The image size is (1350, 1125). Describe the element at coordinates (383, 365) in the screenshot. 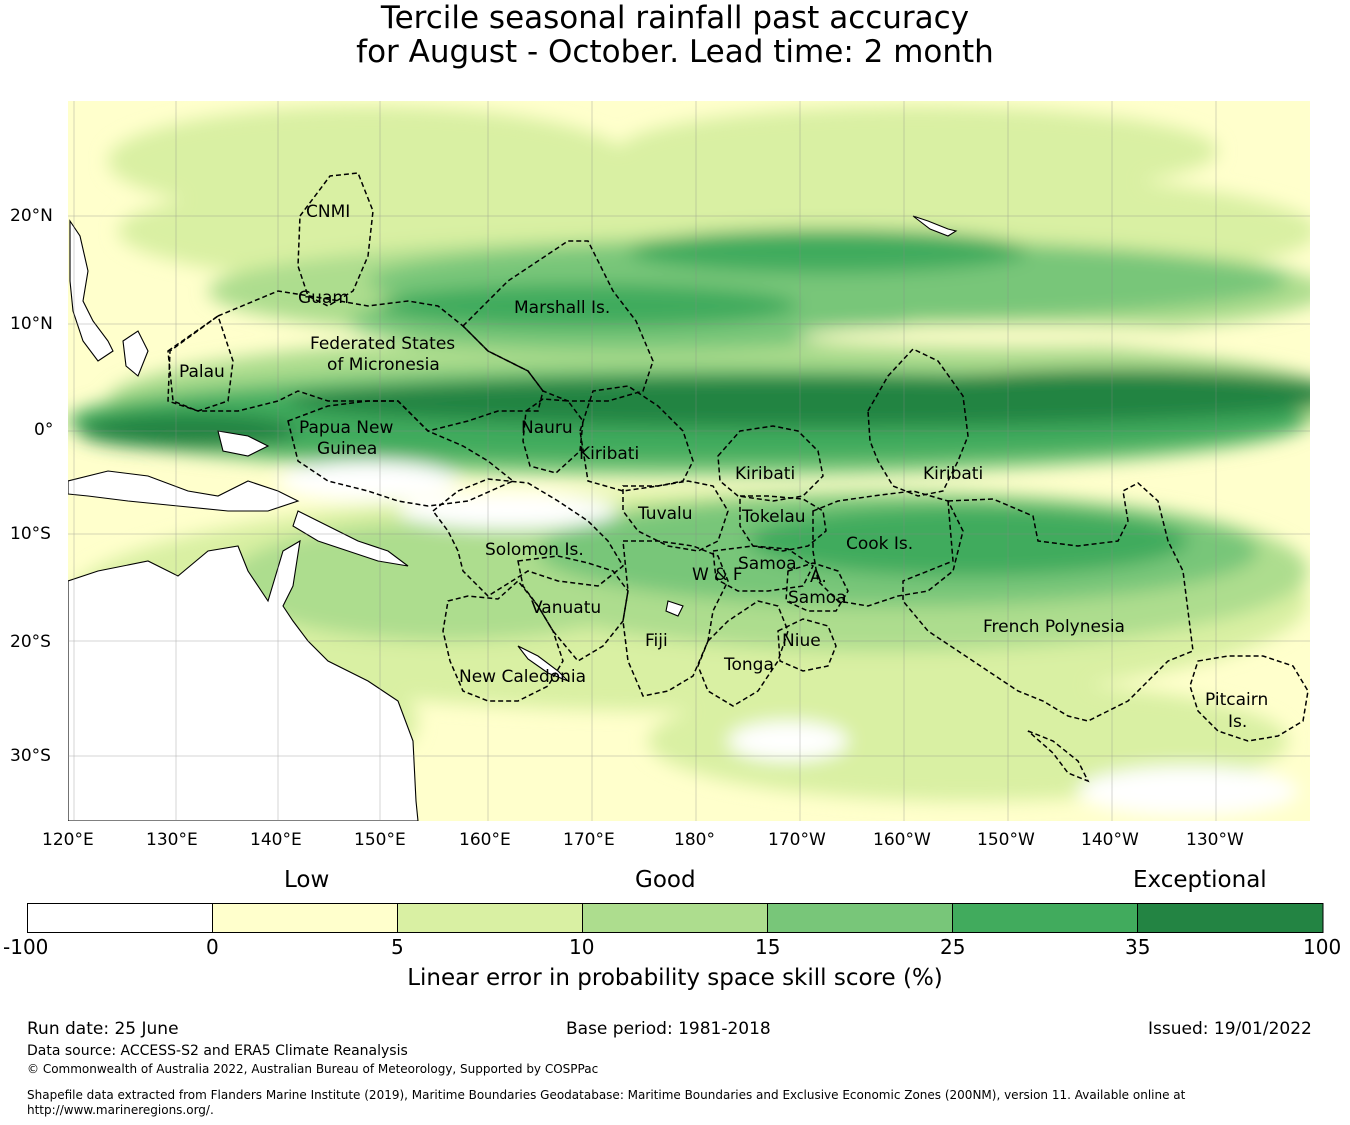

I see `region-label-fsm-2: of Micronesia` at that location.